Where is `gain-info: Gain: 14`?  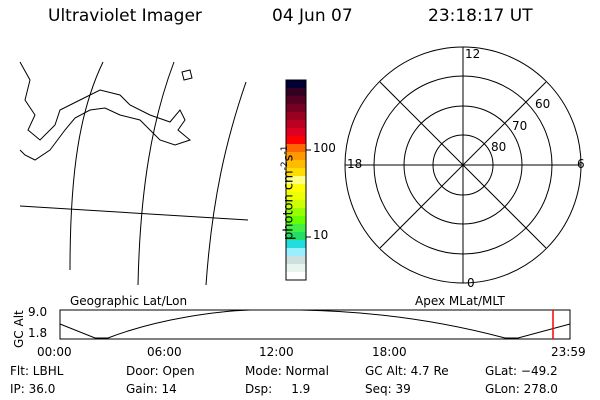
gain-info: Gain: 14 is located at coordinates (151, 389).